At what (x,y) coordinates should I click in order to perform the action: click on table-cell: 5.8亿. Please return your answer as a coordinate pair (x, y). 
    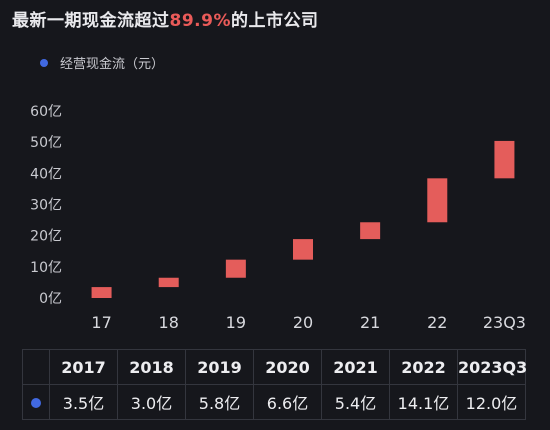
    Looking at the image, I should click on (219, 402).